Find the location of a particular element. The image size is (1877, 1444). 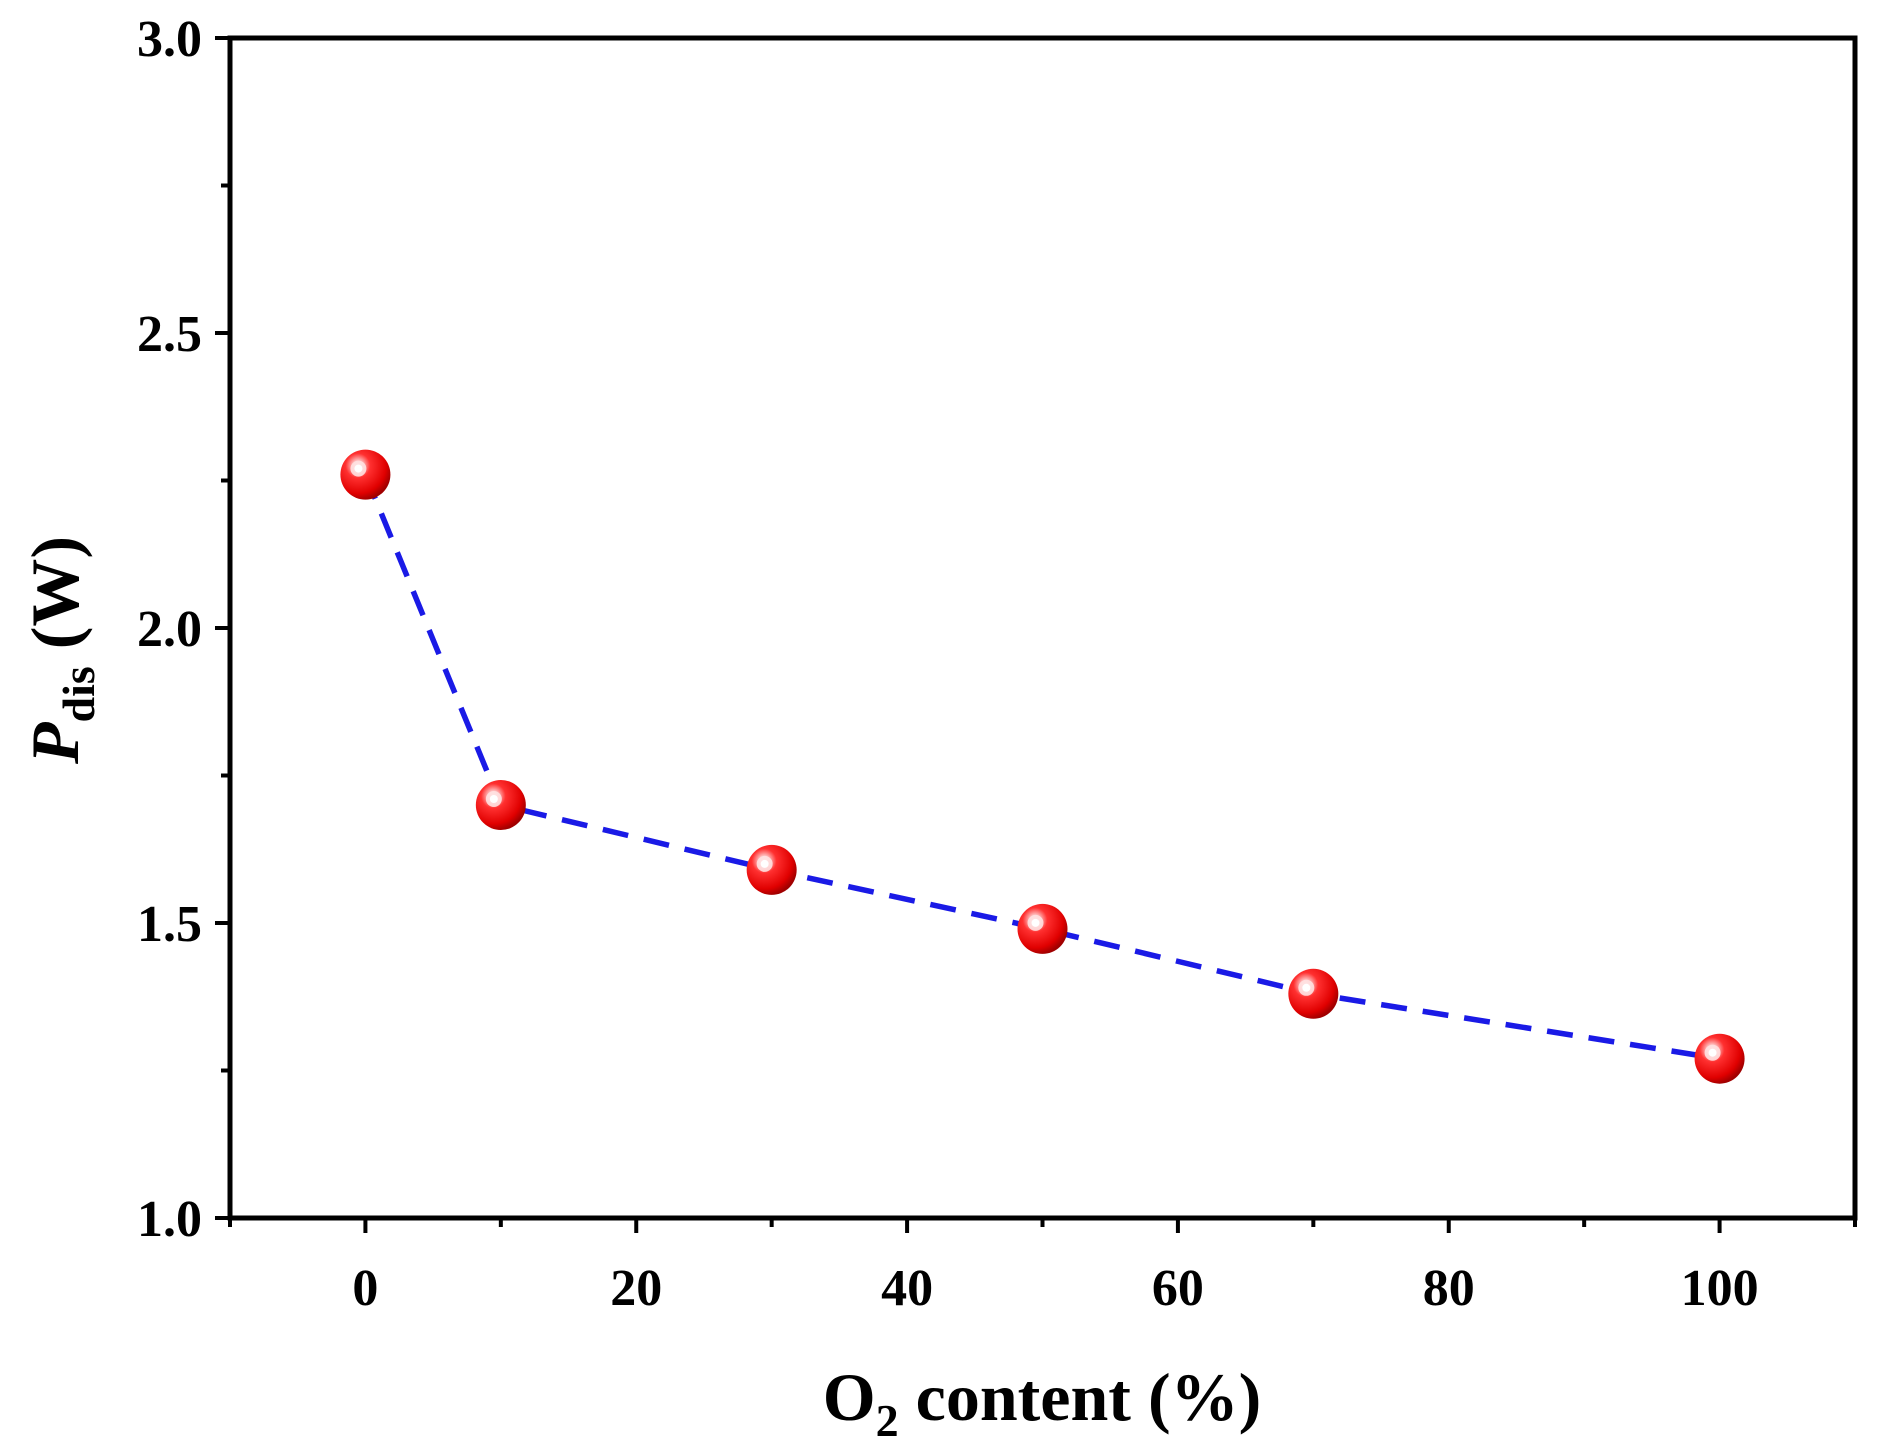

y-tick-label: 1.5 is located at coordinates (169, 924).